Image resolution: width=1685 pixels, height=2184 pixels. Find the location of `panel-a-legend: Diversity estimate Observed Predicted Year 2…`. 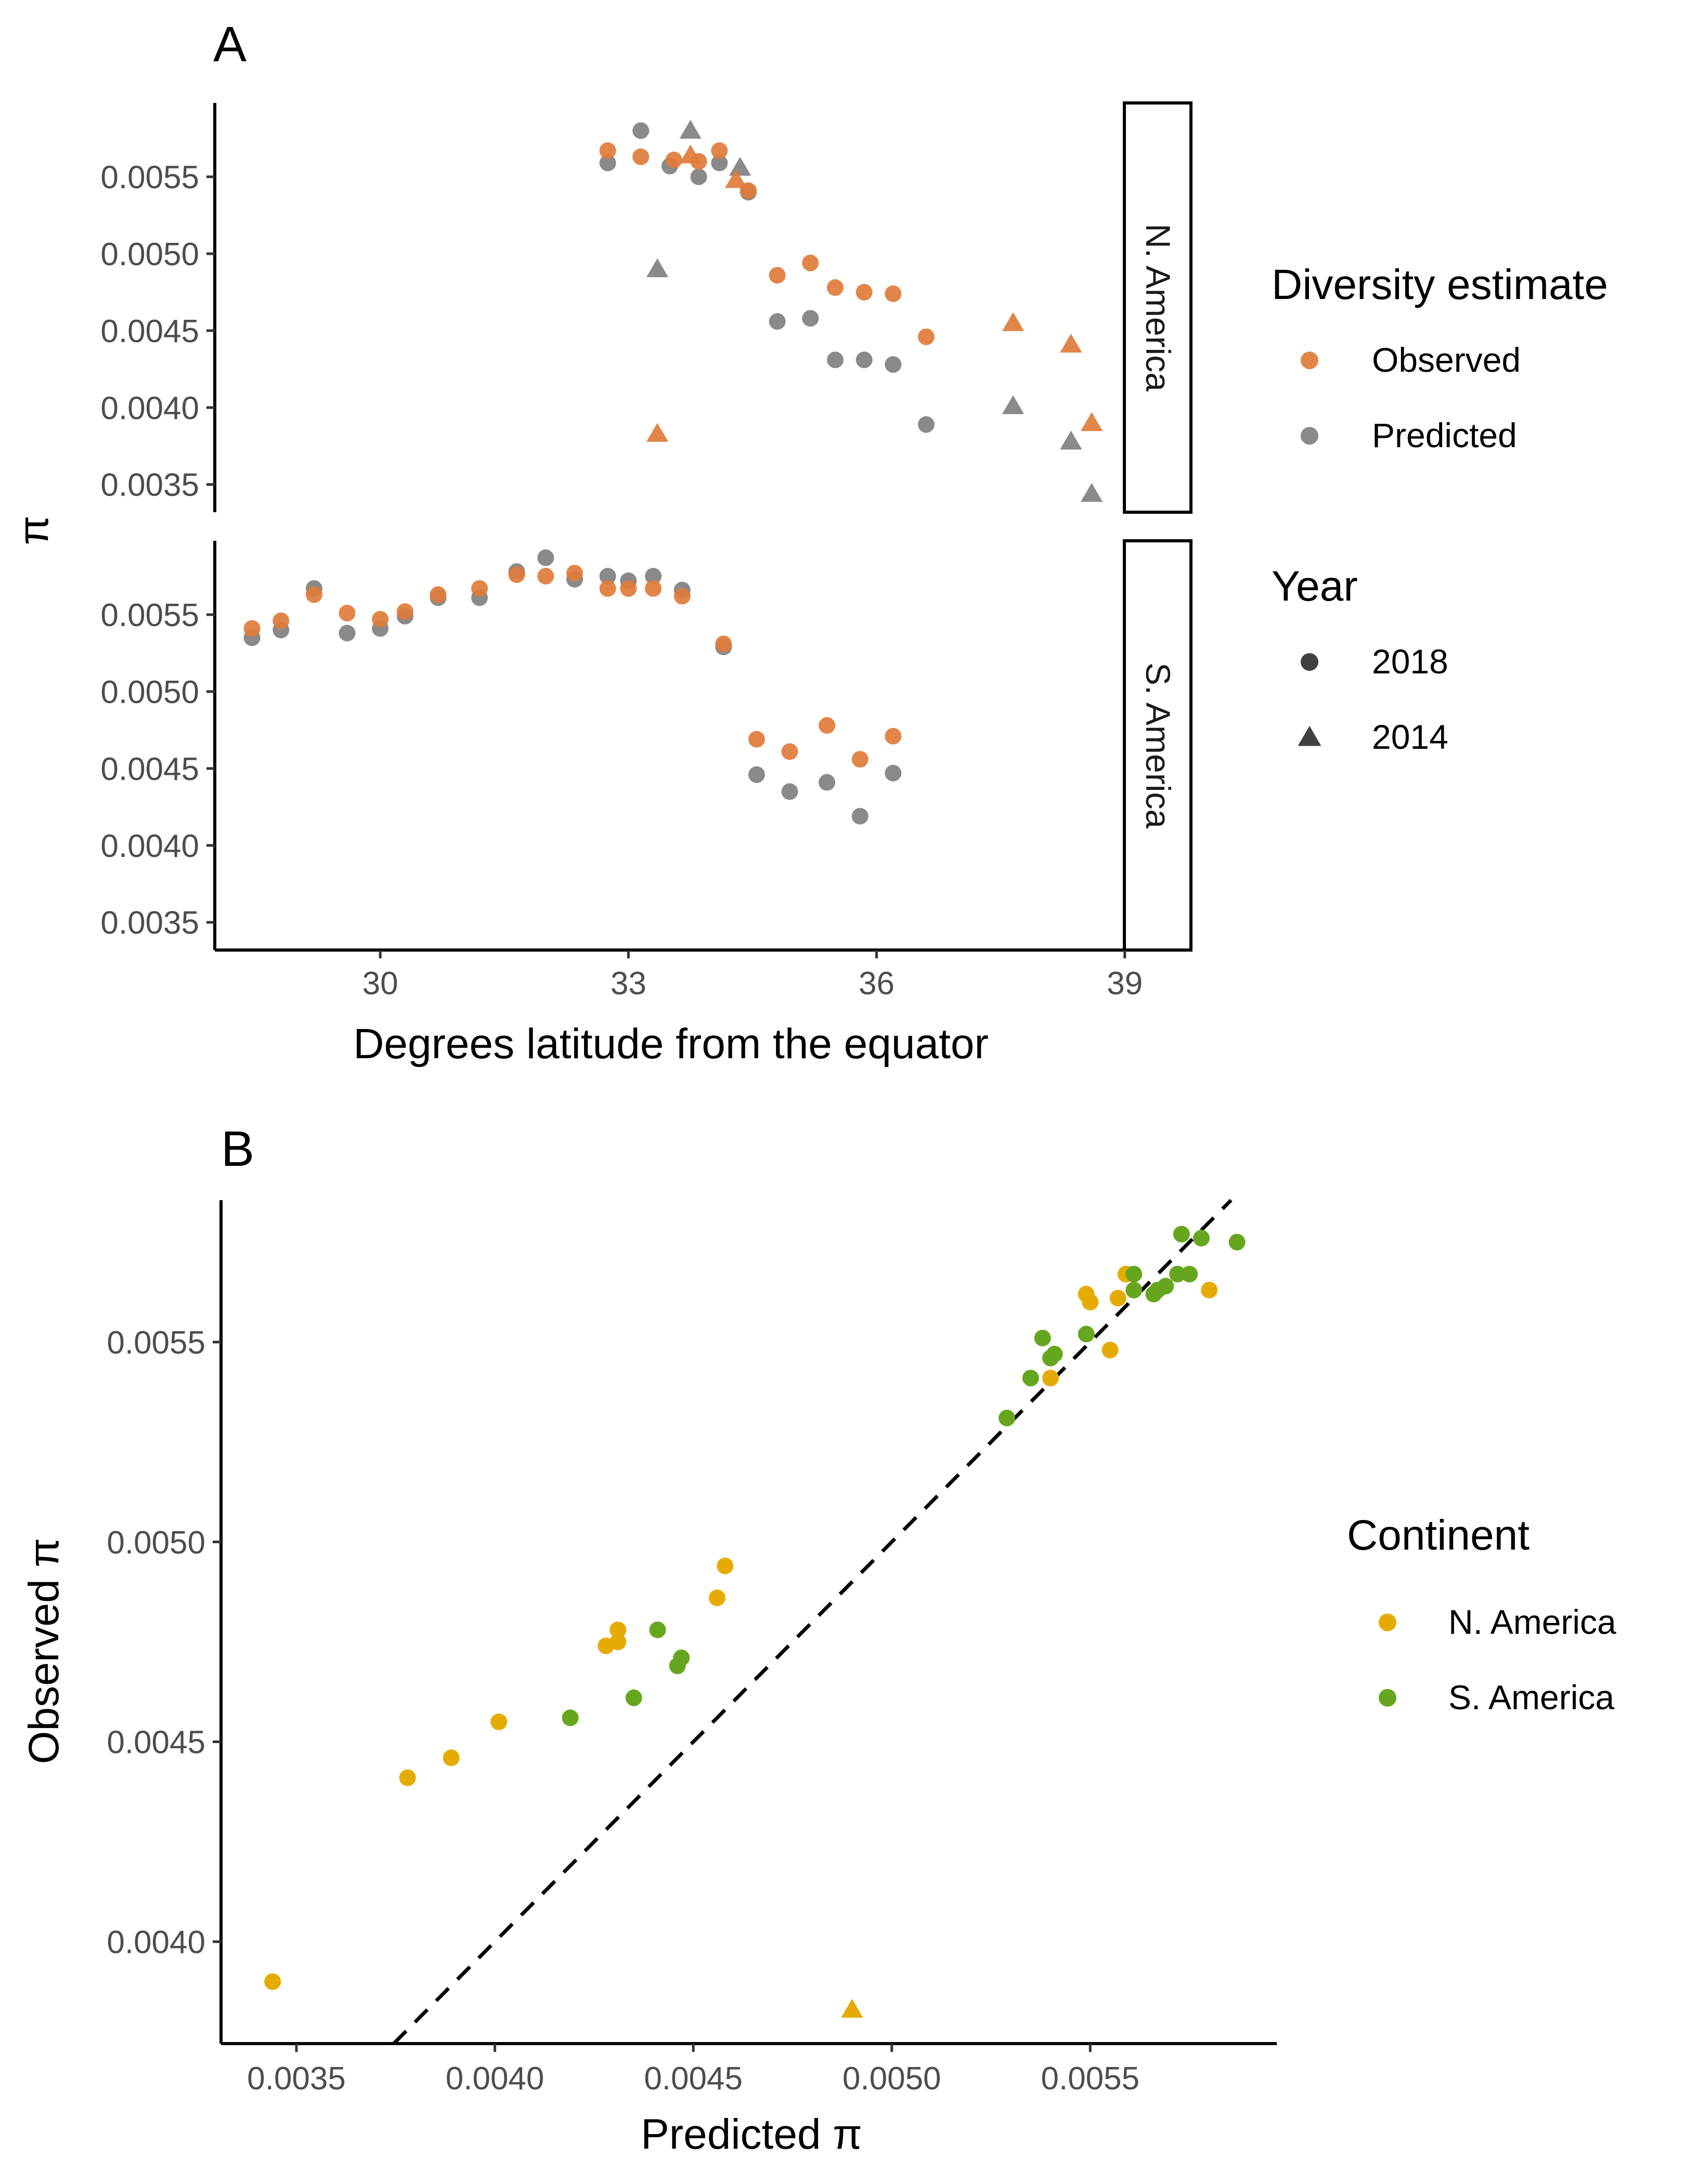

panel-a-legend: Diversity estimate Observed Predicted Year 2… is located at coordinates (1440, 508).